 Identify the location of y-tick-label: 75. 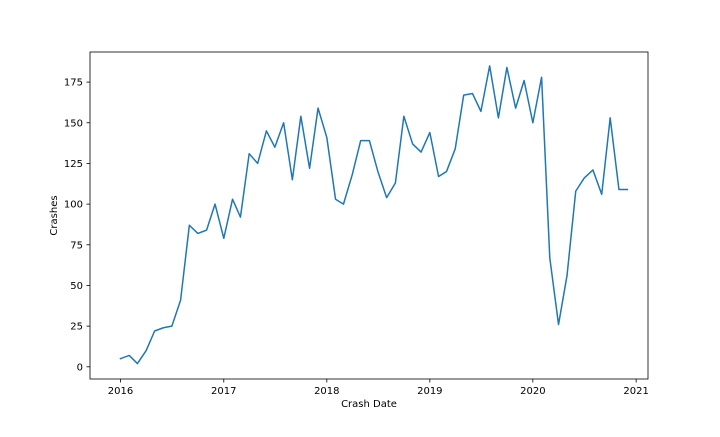
(76, 245).